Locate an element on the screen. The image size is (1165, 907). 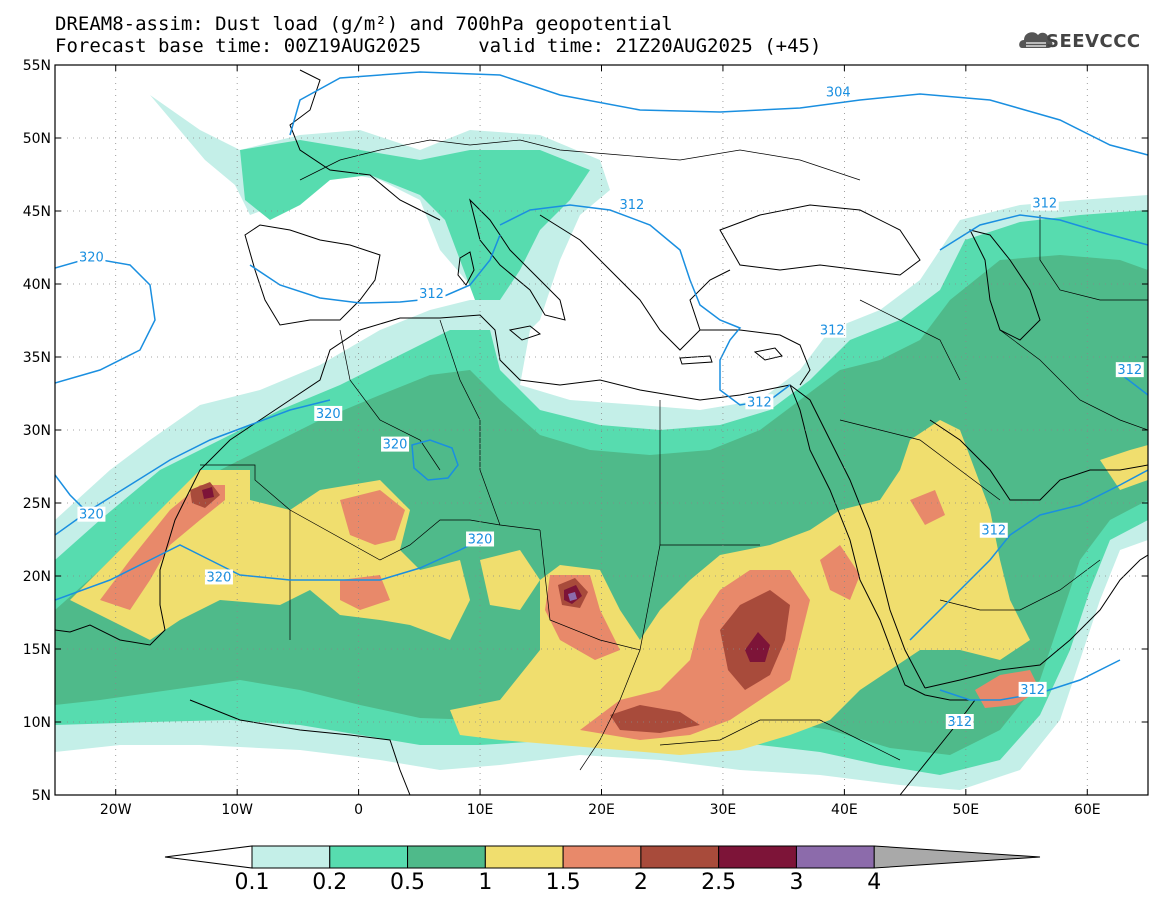
dust-band-2.5-sudan is located at coordinates (757, 647).